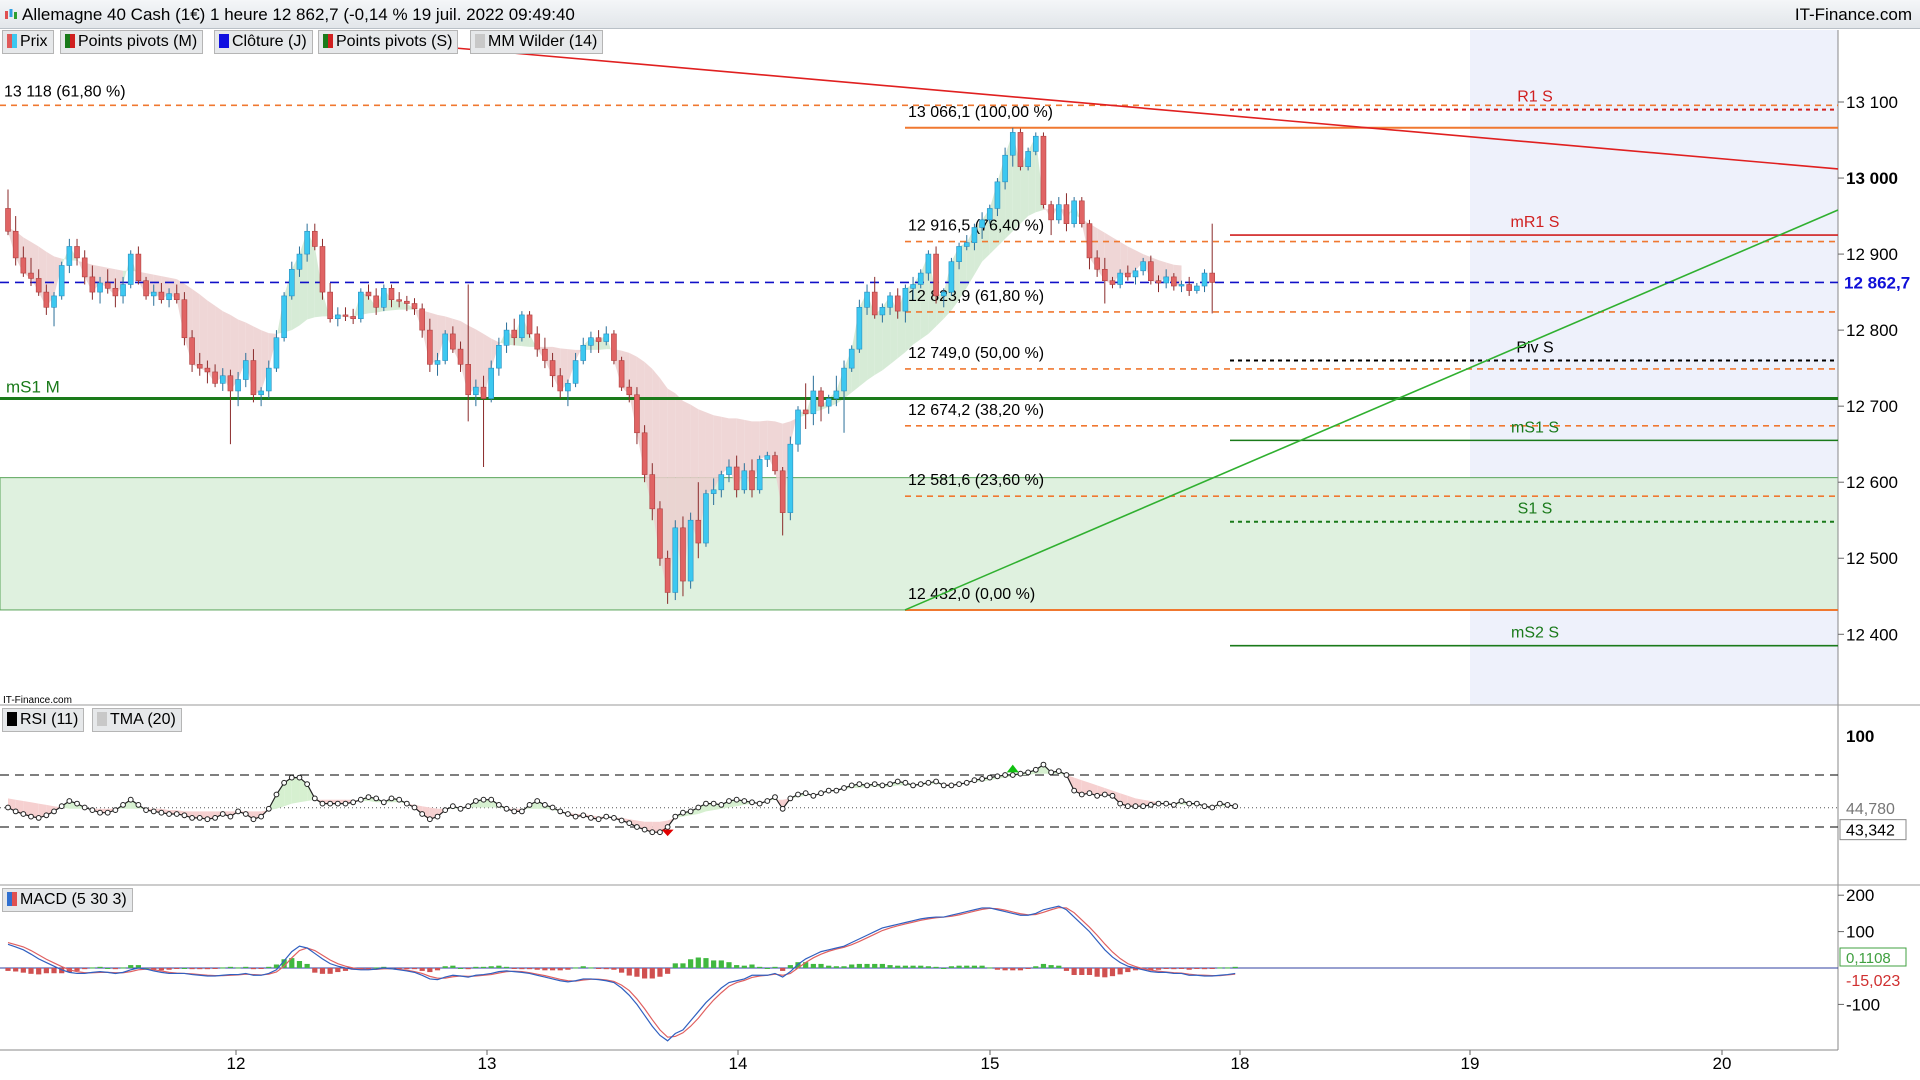 The height and width of the screenshot is (1080, 1920). I want to click on legend-label: Points pivots (S), so click(394, 41).